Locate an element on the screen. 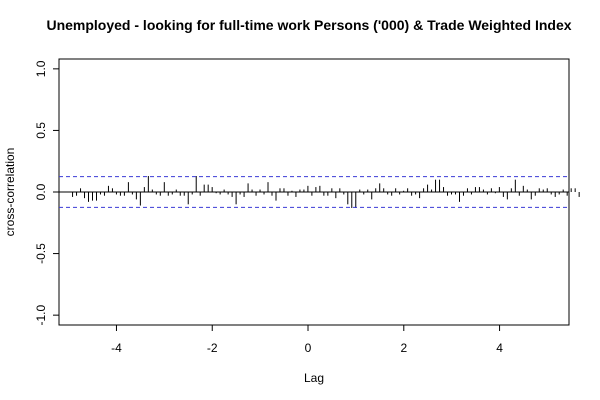 This screenshot has width=600, height=400. x-tick-label: -4 is located at coordinates (116, 348).